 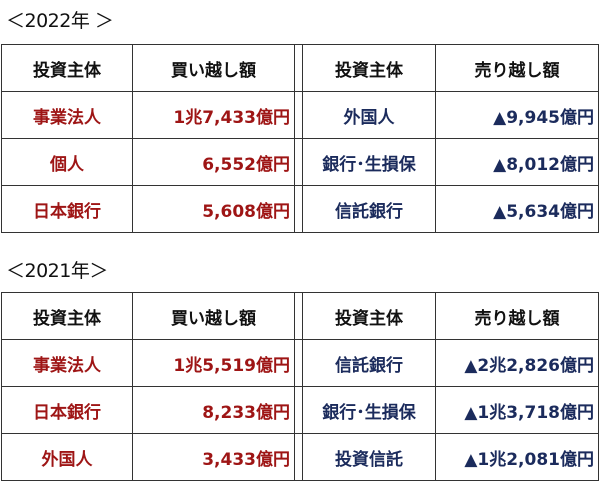 I want to click on buy-amount: 8,233億円, so click(x=213, y=410).